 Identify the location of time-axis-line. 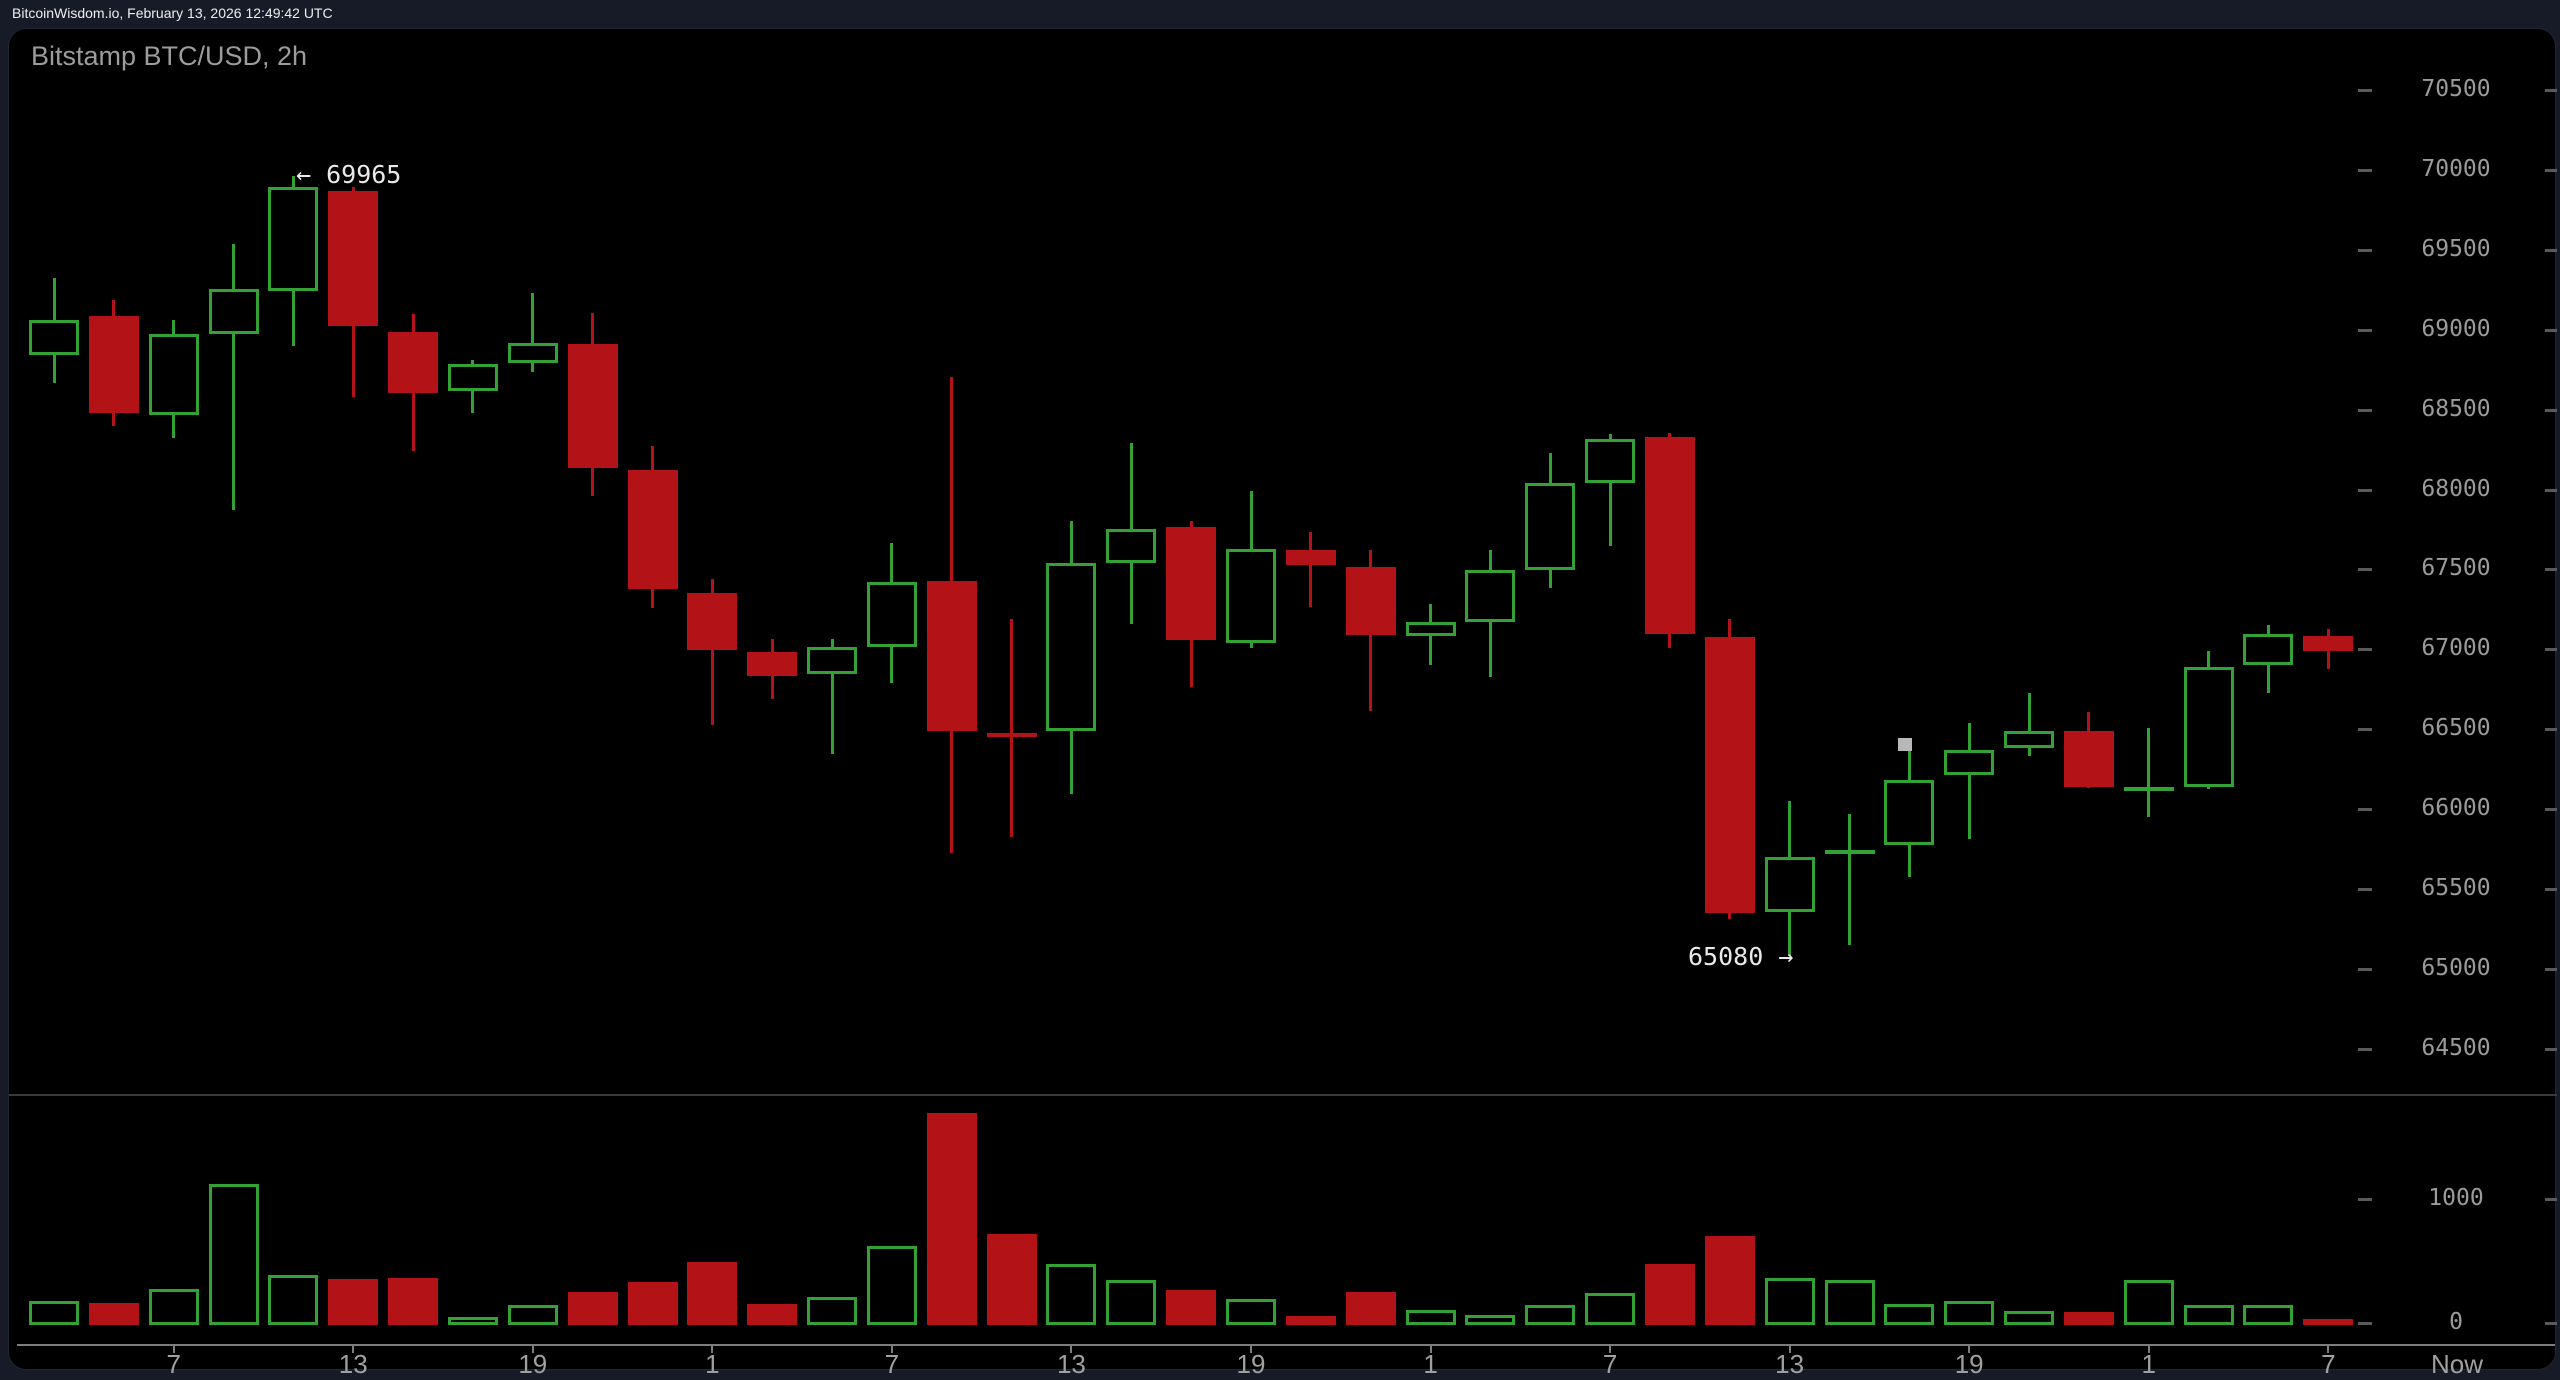
(1286, 1345).